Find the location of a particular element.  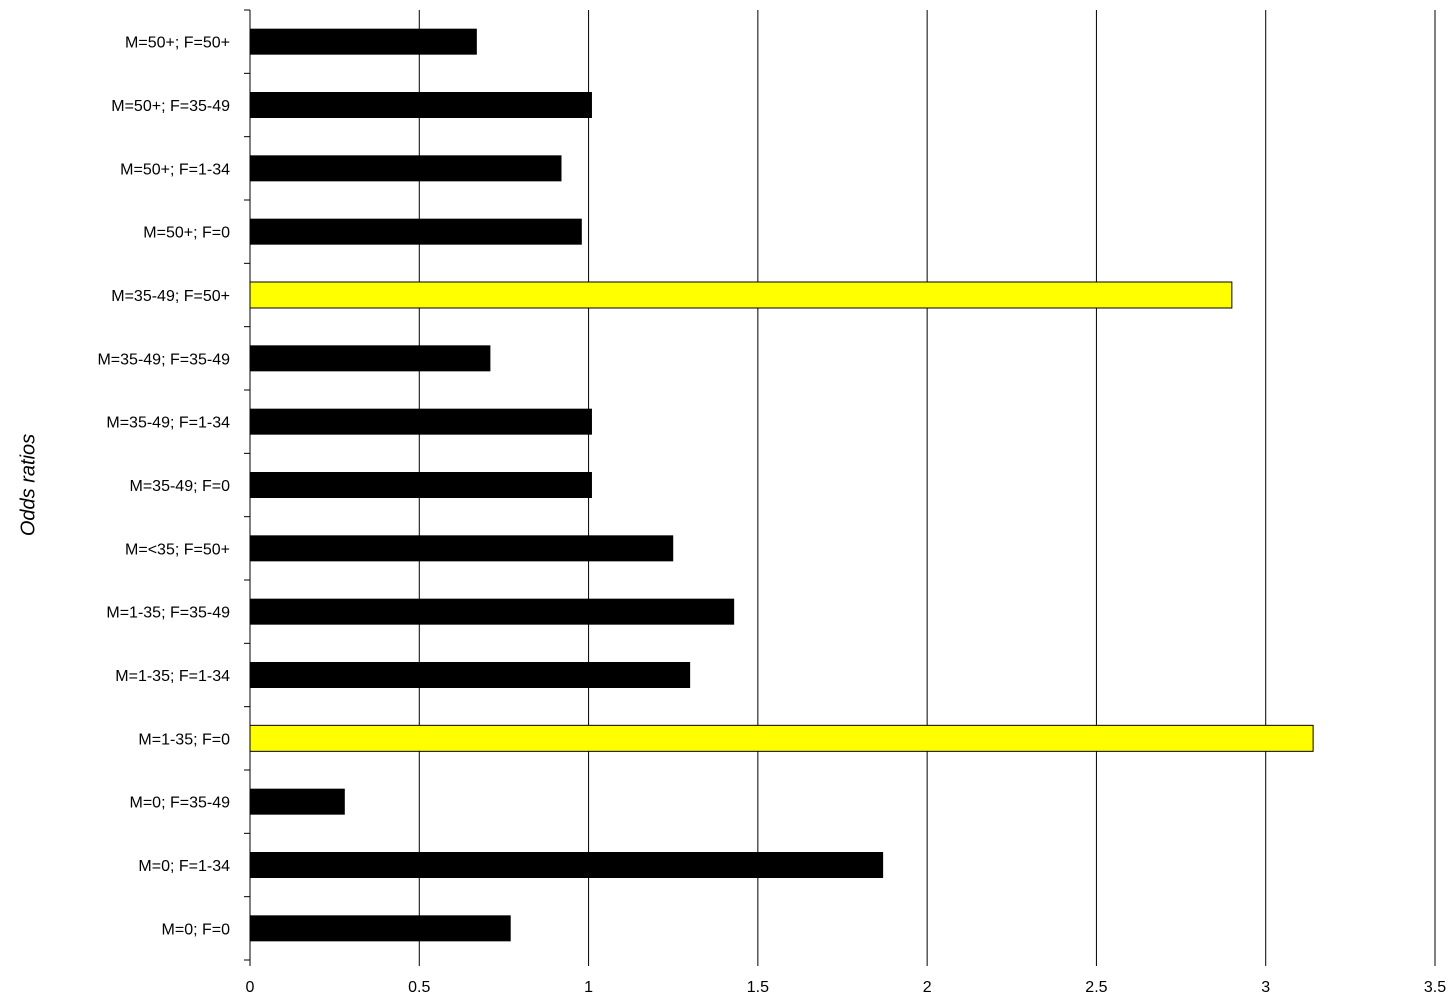

category-label: M=50+; F=0 is located at coordinates (186, 233).